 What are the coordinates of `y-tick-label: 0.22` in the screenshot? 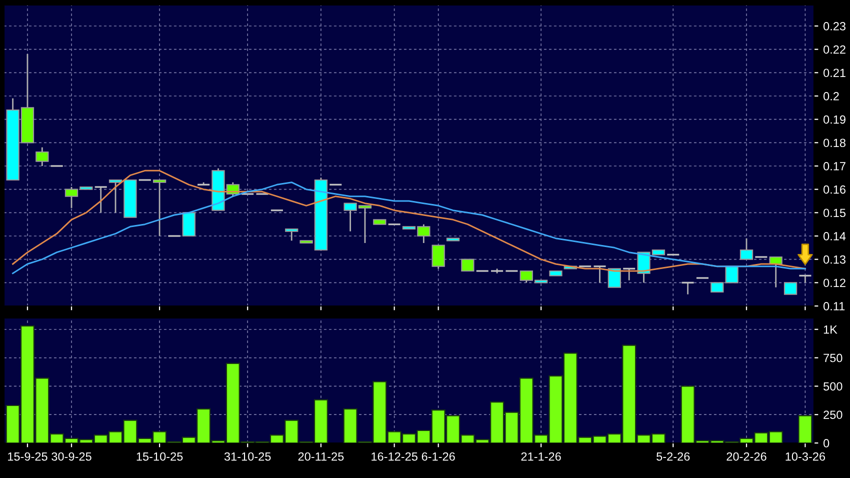 It's located at (834, 49).